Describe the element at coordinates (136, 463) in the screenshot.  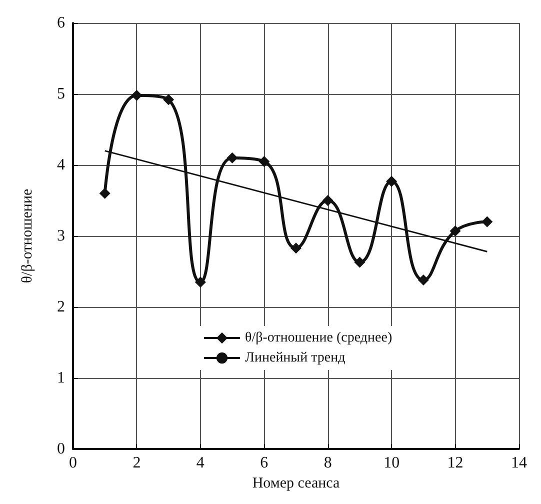
I see `x-tick-label: 2` at that location.